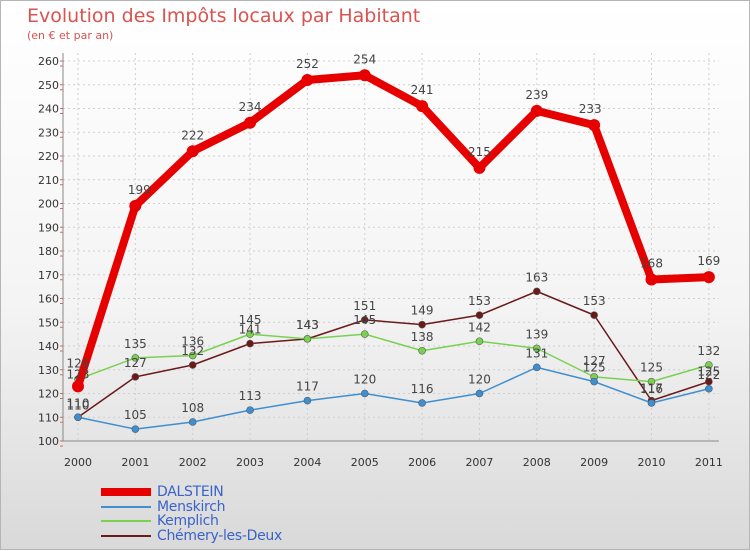 The height and width of the screenshot is (551, 750). I want to click on data-label: 215, so click(479, 152).